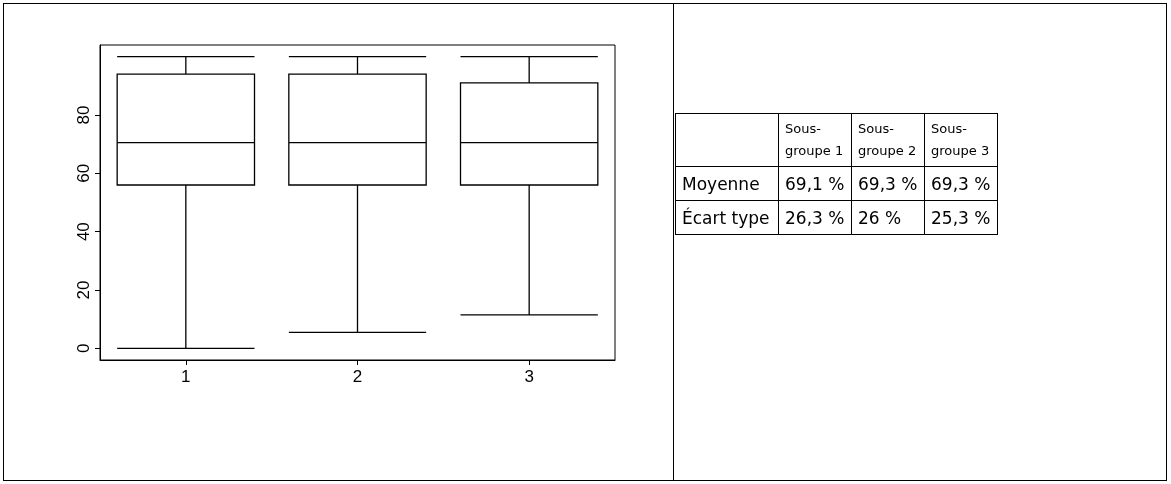 Image resolution: width=1171 pixels, height=484 pixels. What do you see at coordinates (888, 140) in the screenshot?
I see `category-label: Sous-groupe 2` at bounding box center [888, 140].